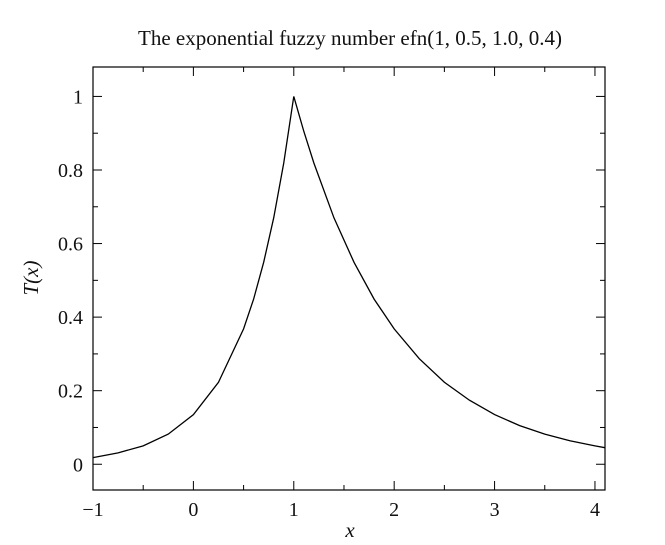 This screenshot has height=545, width=665. Describe the element at coordinates (595, 510) in the screenshot. I see `x-tick-label: 4` at that location.